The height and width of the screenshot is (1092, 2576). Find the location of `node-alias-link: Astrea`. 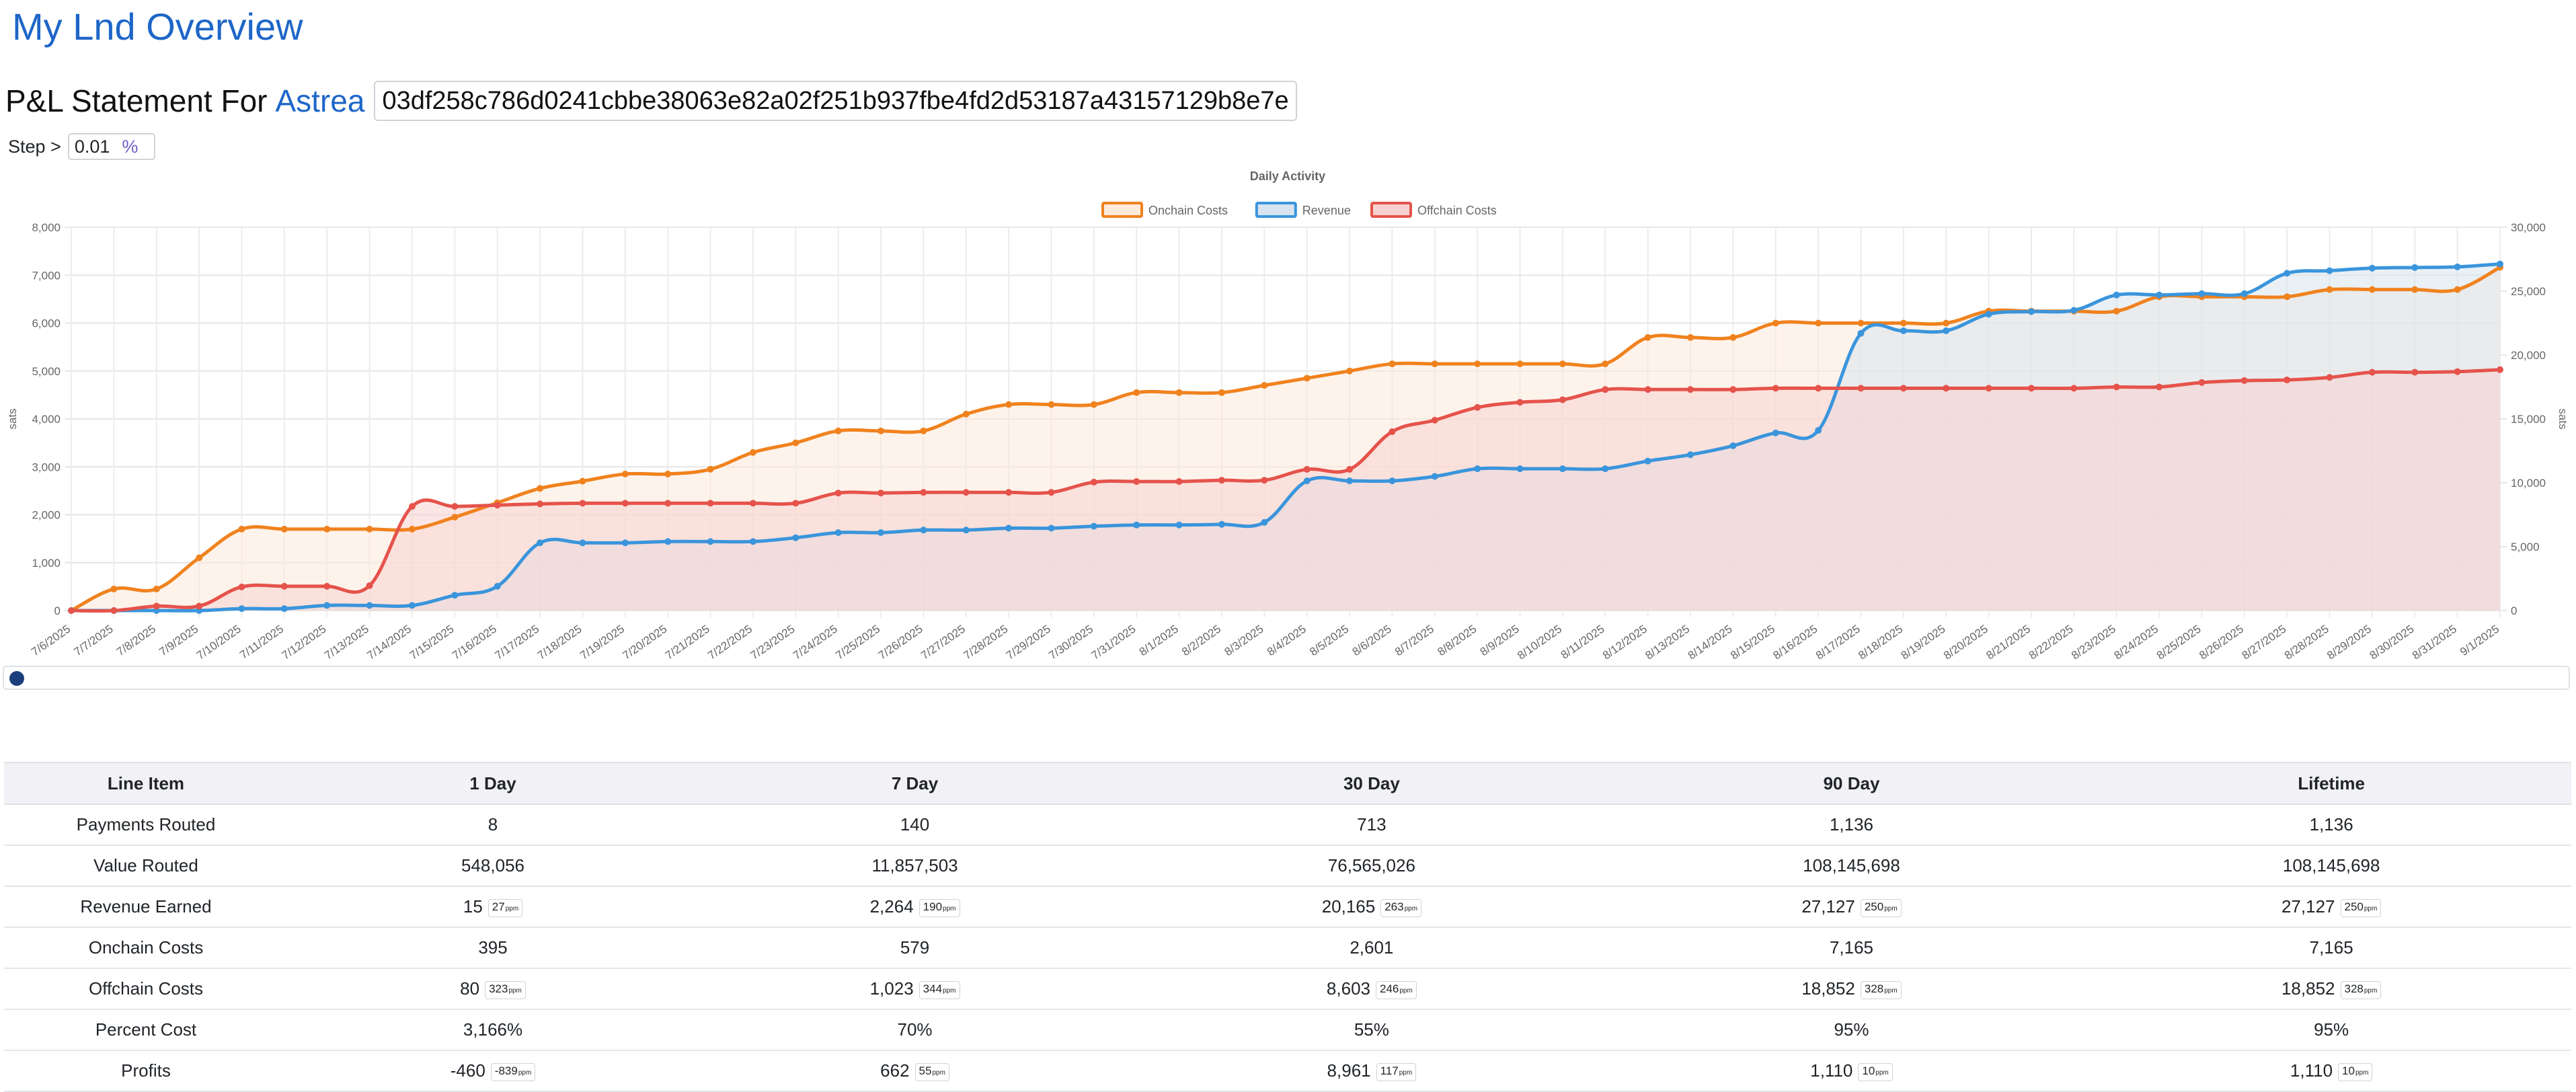

node-alias-link: Astrea is located at coordinates (320, 100).